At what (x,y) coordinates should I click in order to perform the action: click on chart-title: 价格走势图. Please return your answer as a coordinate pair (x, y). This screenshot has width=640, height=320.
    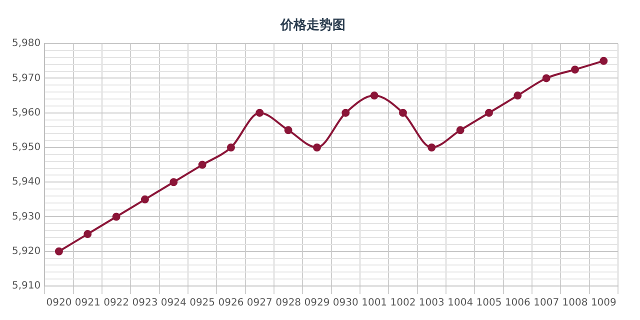
    Looking at the image, I should click on (313, 25).